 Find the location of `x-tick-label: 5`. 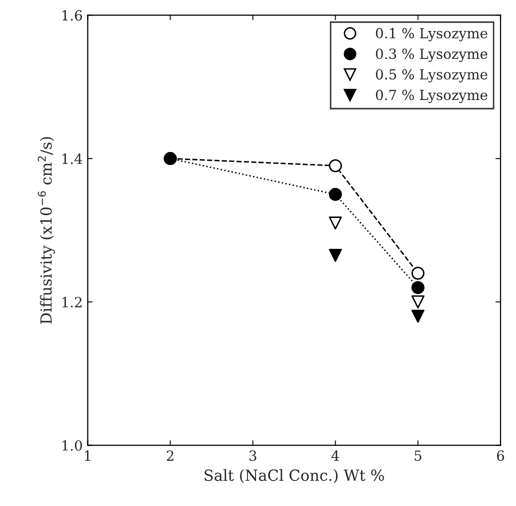

x-tick-label: 5 is located at coordinates (418, 455).